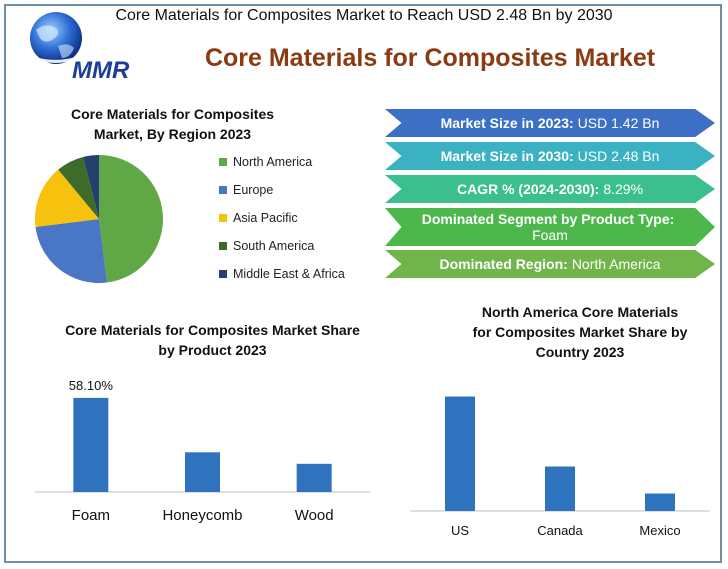 The height and width of the screenshot is (569, 728). Describe the element at coordinates (202, 472) in the screenshot. I see `bar-honeycomb` at that location.